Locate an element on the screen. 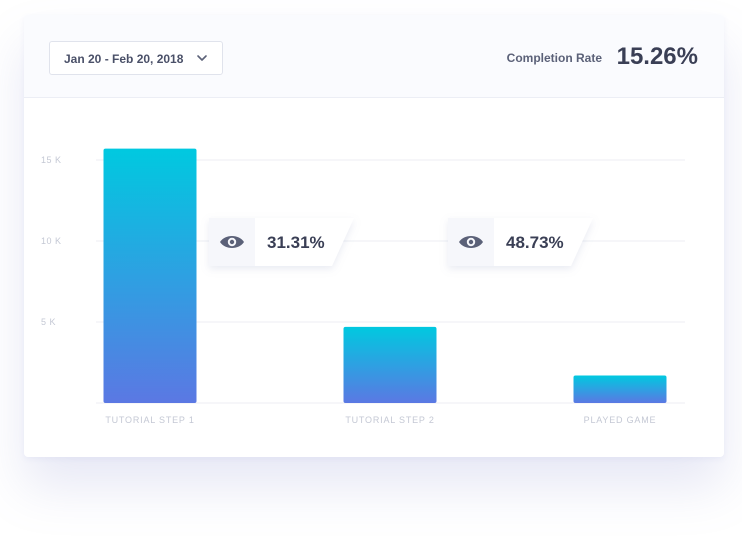 This screenshot has height=543, width=742. y-tick-label: 10 K is located at coordinates (51, 241).